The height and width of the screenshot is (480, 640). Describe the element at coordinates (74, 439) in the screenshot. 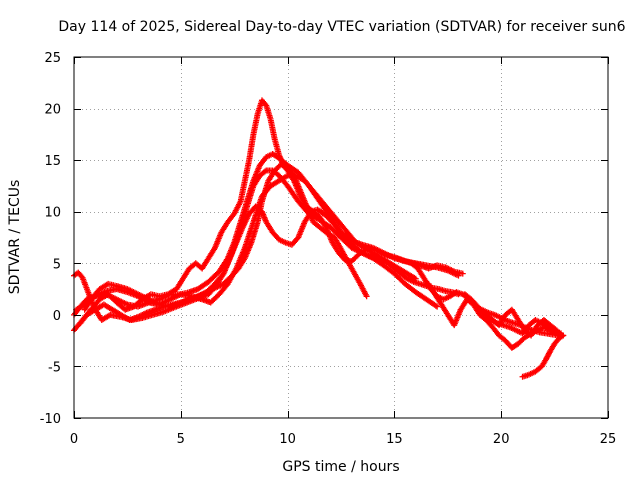

I see `x-tick-label: 0` at that location.